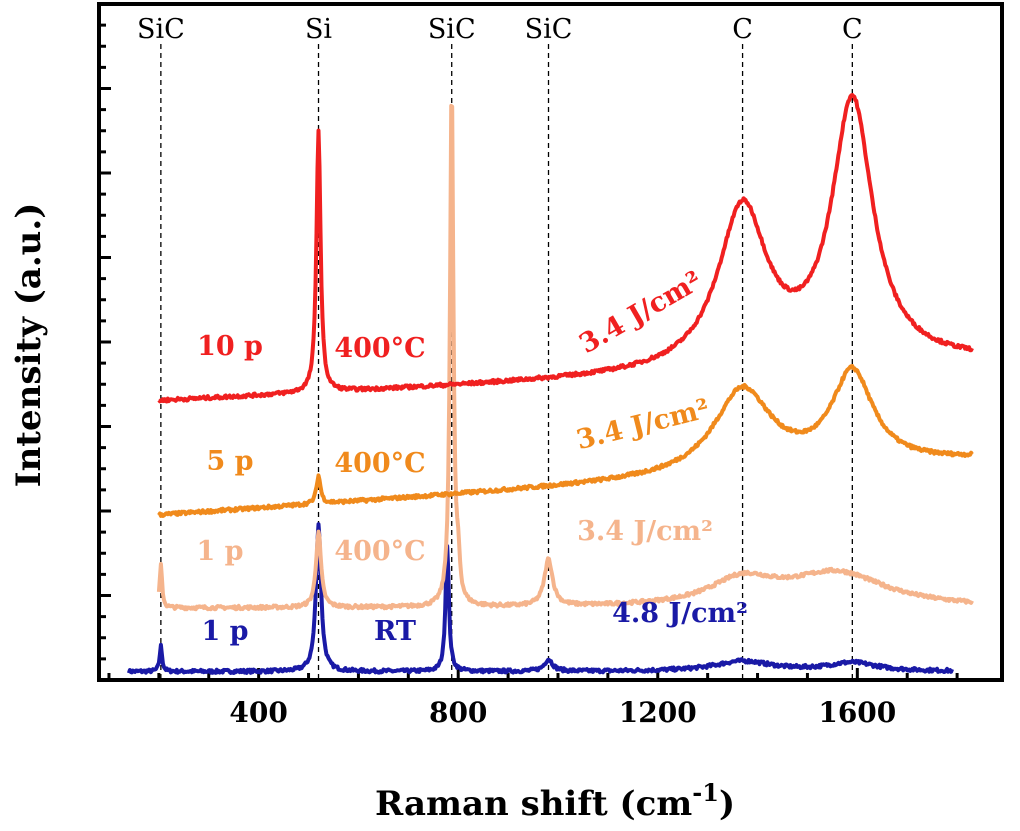 Image resolution: width=1020 pixels, height=831 pixels. What do you see at coordinates (857, 712) in the screenshot?
I see `x-tick-label: 1600` at bounding box center [857, 712].